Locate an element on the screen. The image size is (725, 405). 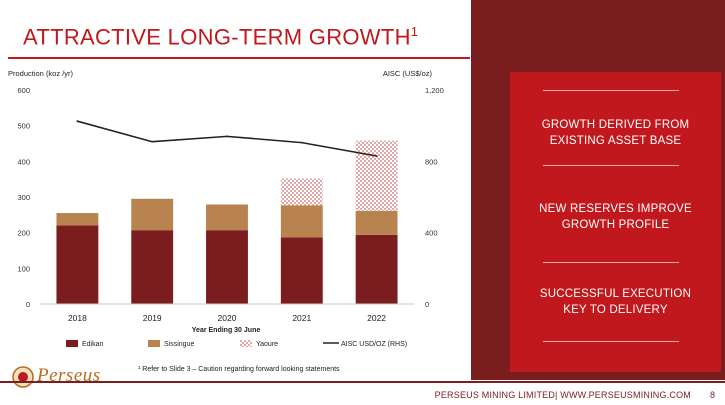
bar-edikan-2018 is located at coordinates (77, 264).